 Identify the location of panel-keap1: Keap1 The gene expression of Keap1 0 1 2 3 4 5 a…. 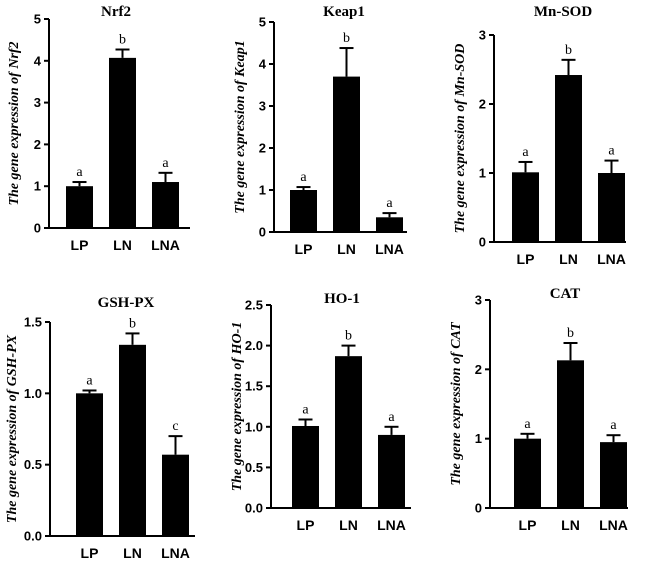
(320, 130).